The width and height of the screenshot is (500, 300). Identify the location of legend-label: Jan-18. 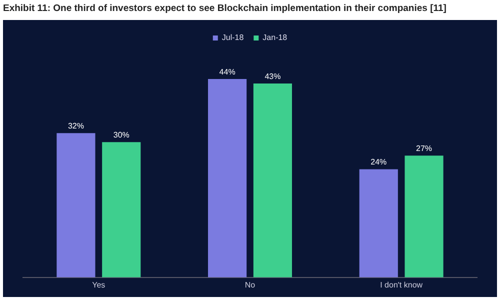
(275, 37).